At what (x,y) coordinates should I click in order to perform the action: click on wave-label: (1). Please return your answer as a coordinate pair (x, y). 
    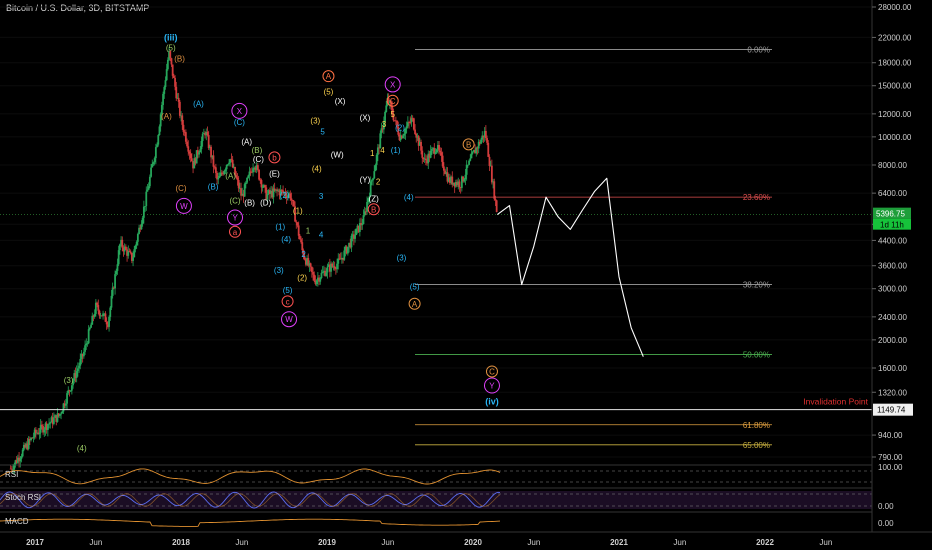
    Looking at the image, I should click on (396, 150).